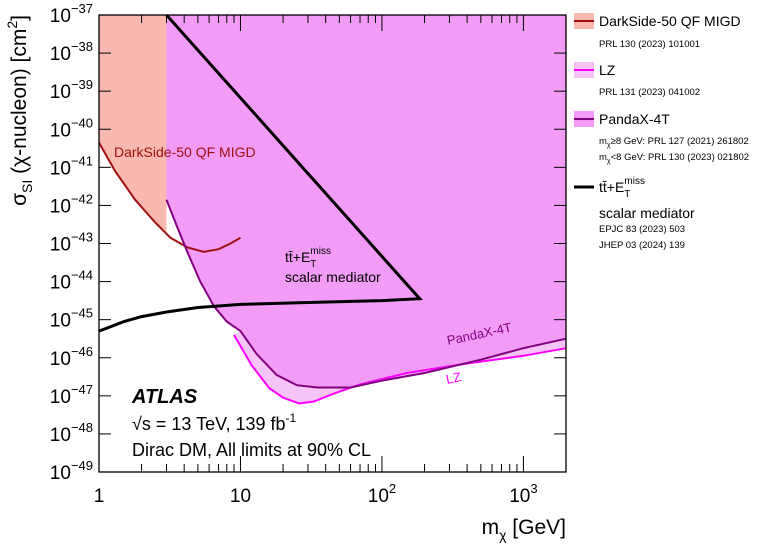  What do you see at coordinates (524, 529) in the screenshot?
I see `x-axis-title: mχ [GeV]` at bounding box center [524, 529].